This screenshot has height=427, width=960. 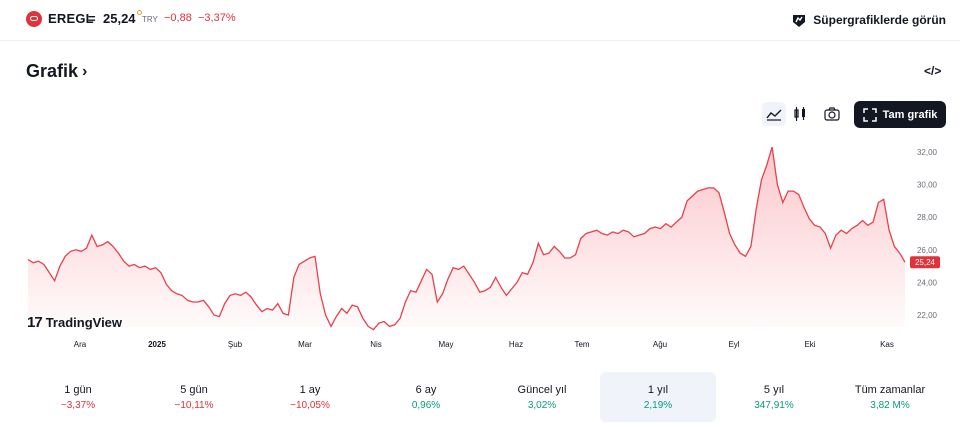 I want to click on price-change: −0,88, so click(x=178, y=18).